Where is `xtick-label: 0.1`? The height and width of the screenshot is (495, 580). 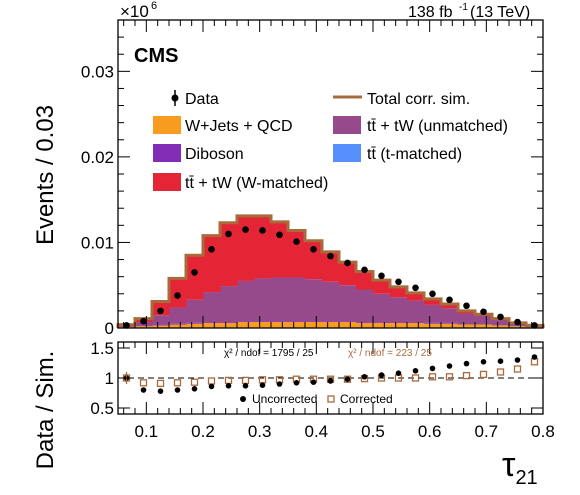
xtick-label: 0.1 is located at coordinates (147, 431).